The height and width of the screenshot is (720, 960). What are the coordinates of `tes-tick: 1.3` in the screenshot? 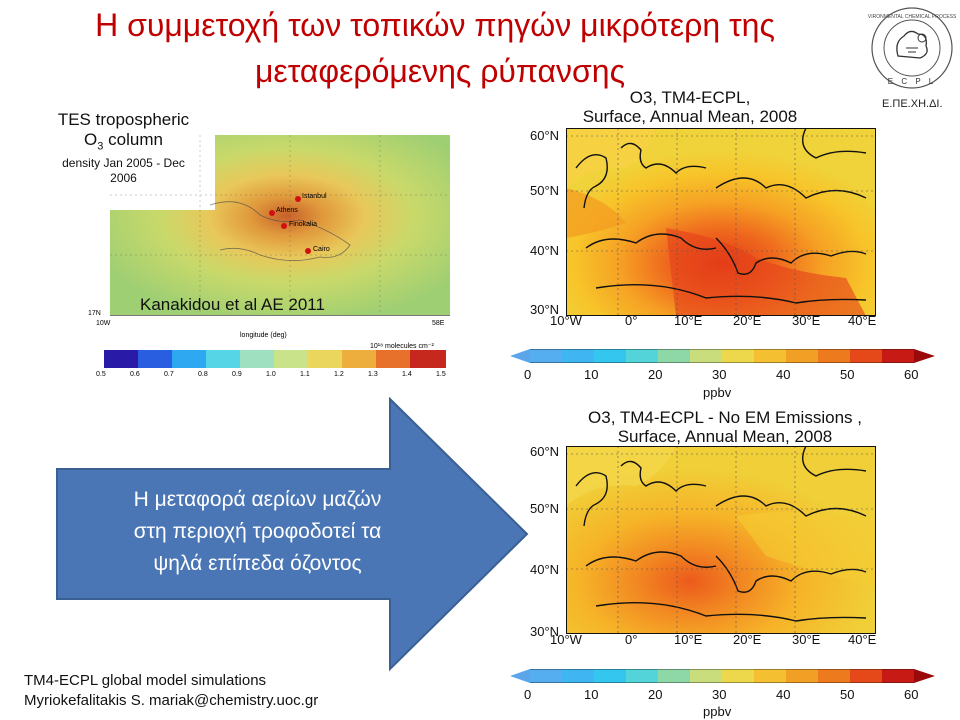 It's located at (373, 374).